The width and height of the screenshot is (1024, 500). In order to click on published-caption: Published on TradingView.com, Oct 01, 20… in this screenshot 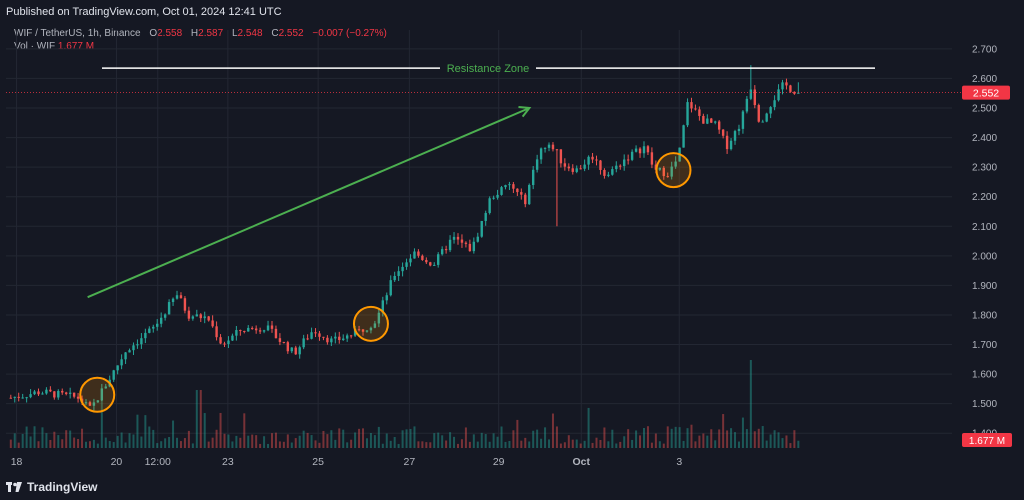, I will do `click(144, 12)`.